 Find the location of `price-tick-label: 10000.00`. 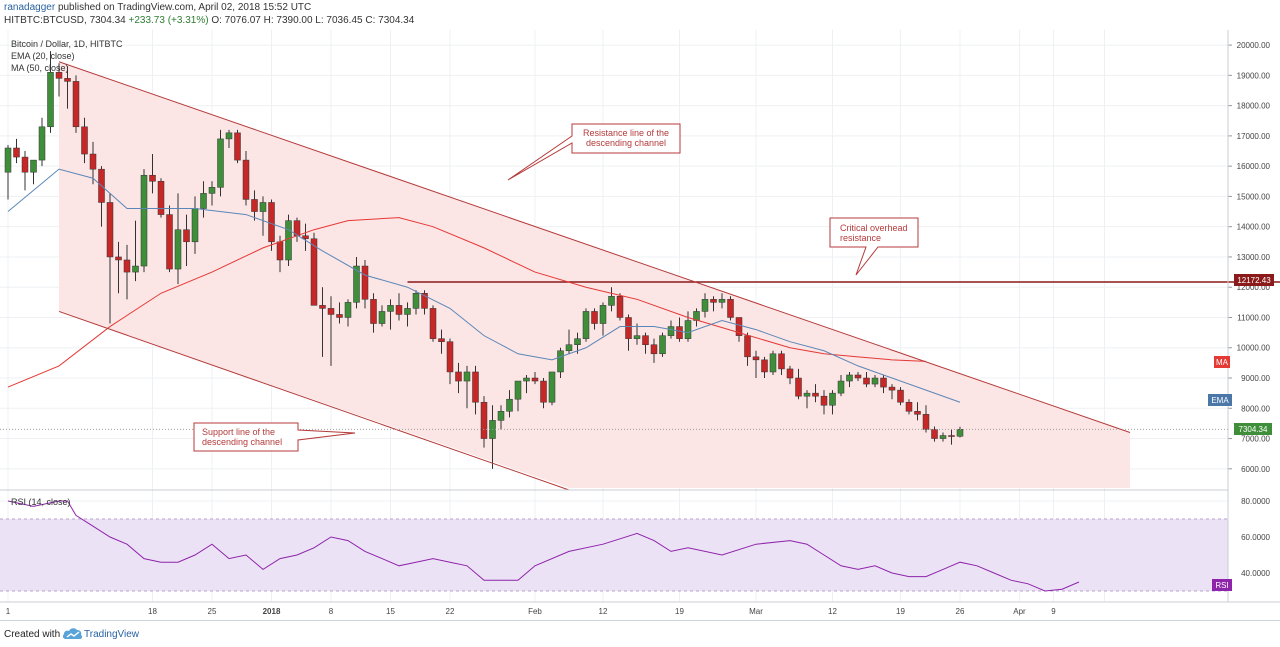

price-tick-label: 10000.00 is located at coordinates (1254, 348).